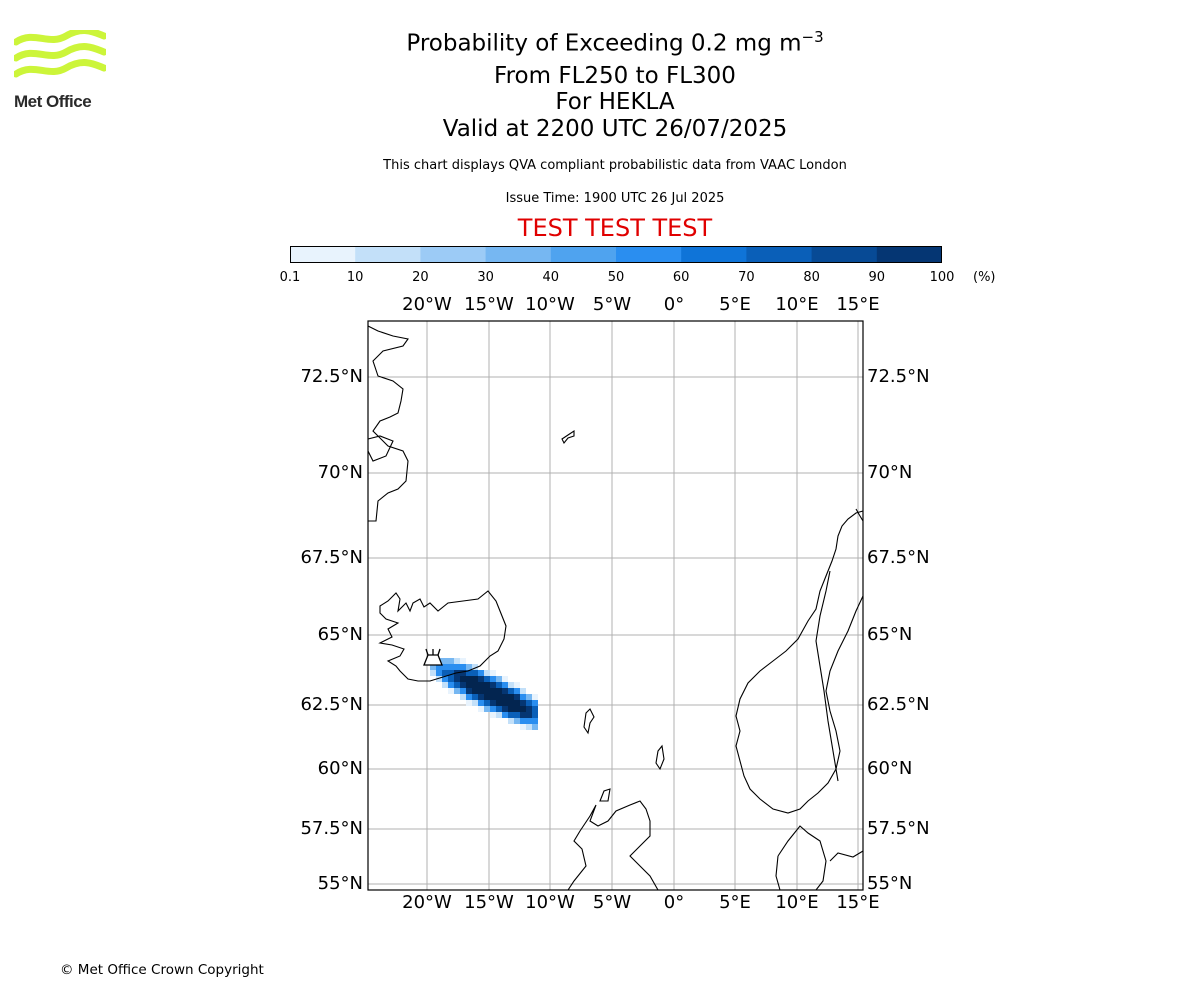 The height and width of the screenshot is (1000, 1200). What do you see at coordinates (797, 304) in the screenshot?
I see `lon-label-top: 10°E` at bounding box center [797, 304].